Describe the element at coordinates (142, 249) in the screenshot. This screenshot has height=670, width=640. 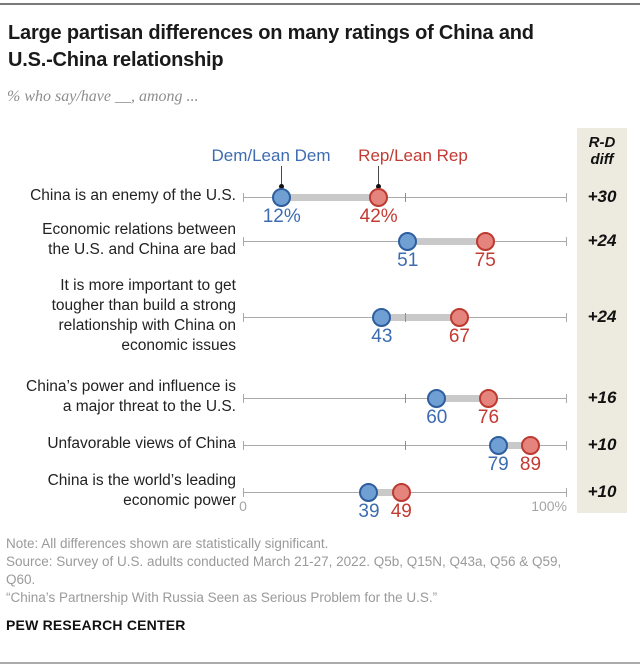
I see `row-label-line: the U.S. and China are bad` at that location.